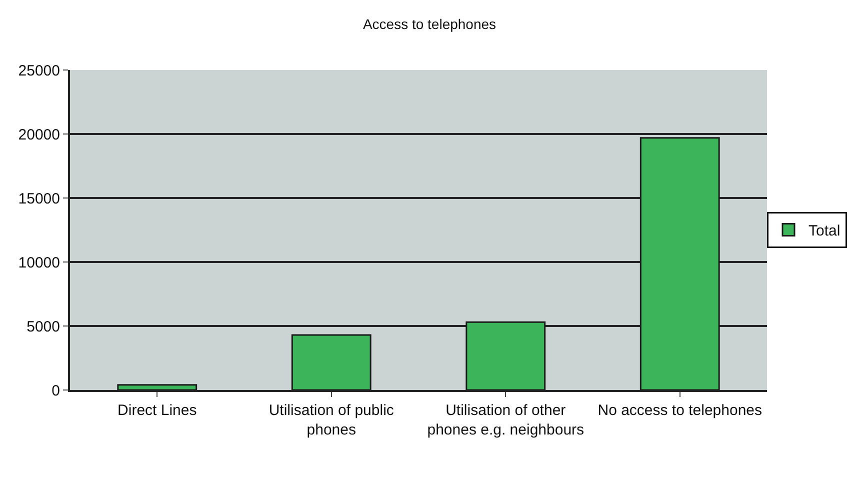 The image size is (859, 485). I want to click on y-tick-label: 0, so click(56, 391).